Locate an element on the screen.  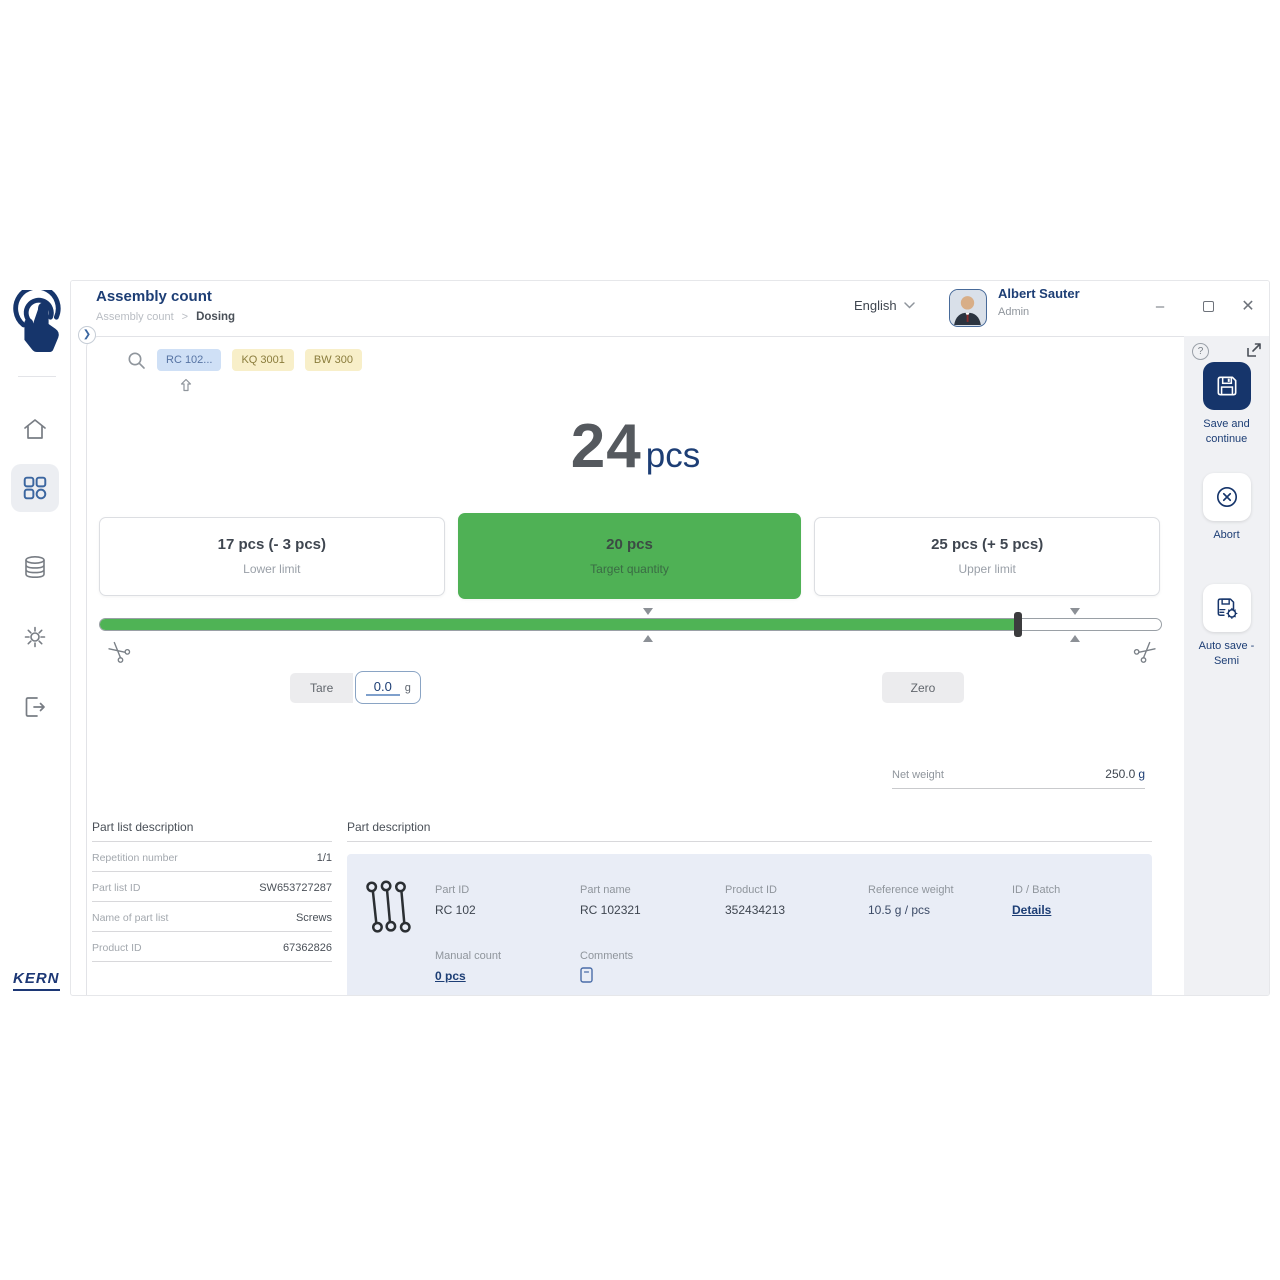
abort-button is located at coordinates (1226, 497).